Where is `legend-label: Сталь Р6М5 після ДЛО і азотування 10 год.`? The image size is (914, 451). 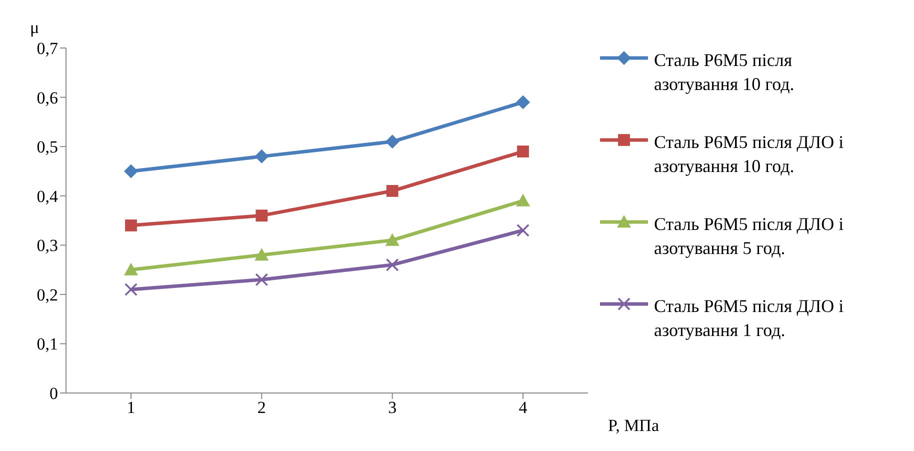
legend-label: Сталь Р6М5 після ДЛО і азотування 10 год. is located at coordinates (749, 154).